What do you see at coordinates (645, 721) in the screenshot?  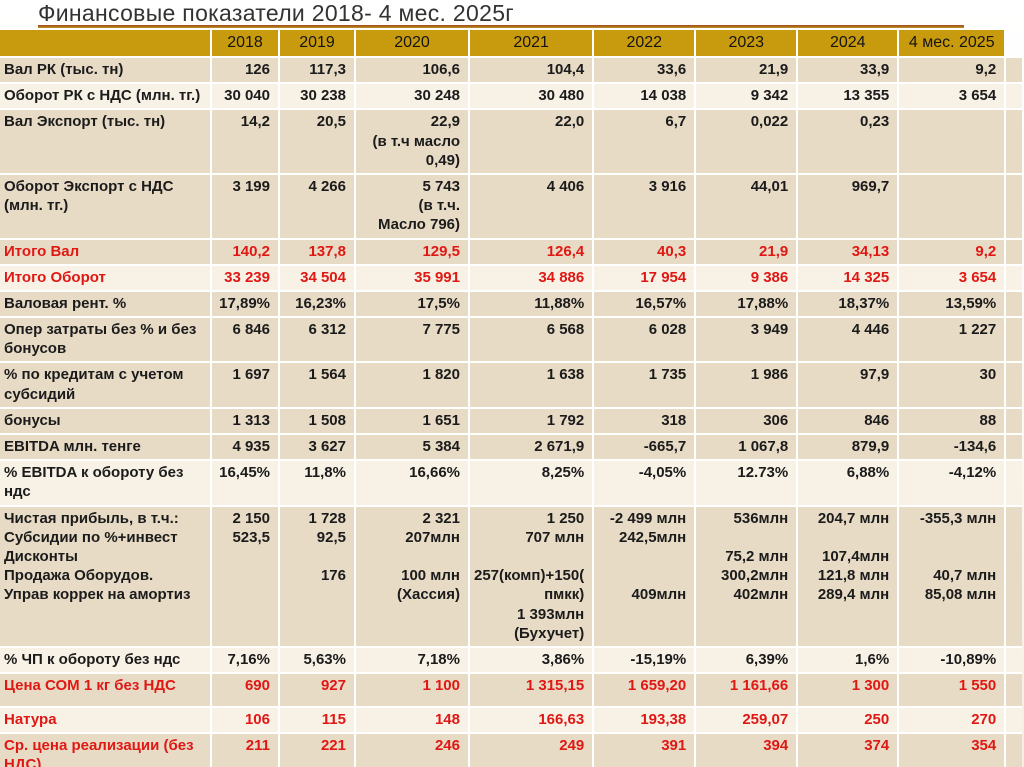 I see `cell: 193,38` at bounding box center [645, 721].